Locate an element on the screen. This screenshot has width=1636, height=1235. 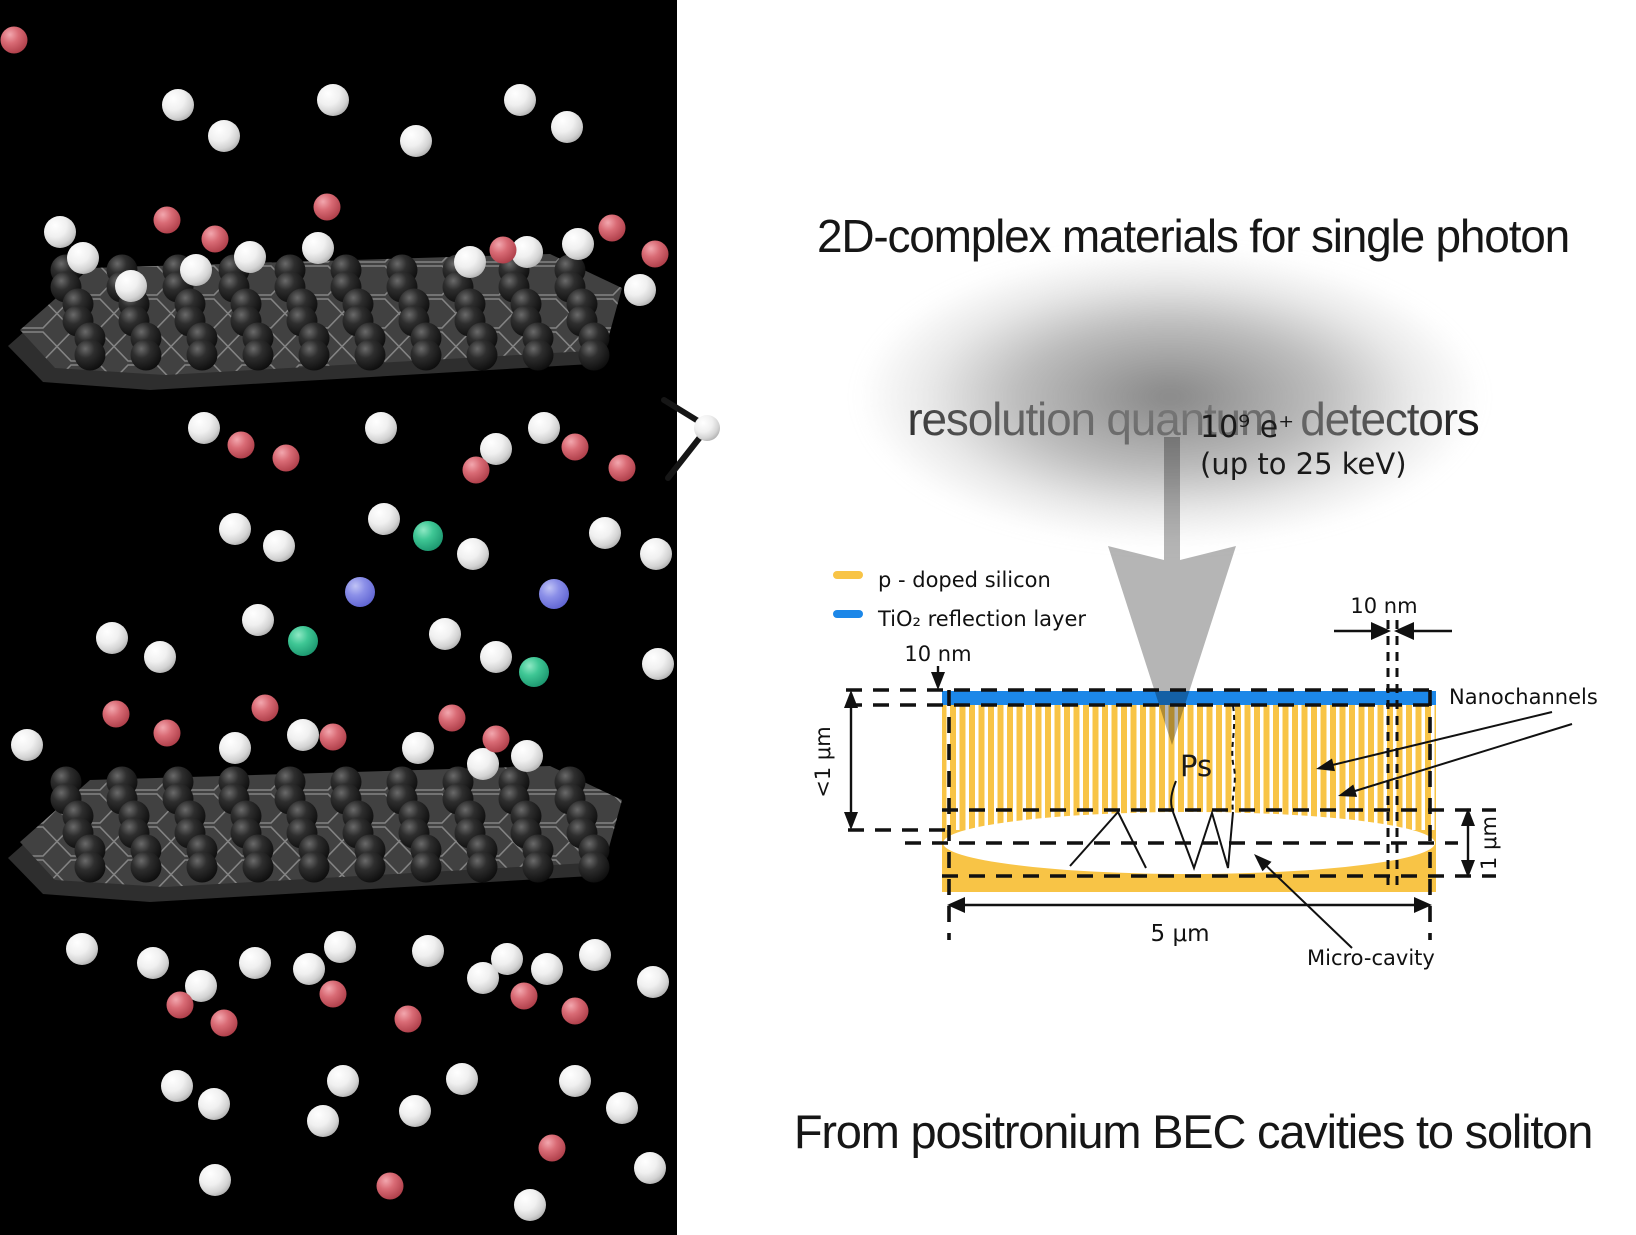
dashed-guides is located at coordinates (1171, 780).